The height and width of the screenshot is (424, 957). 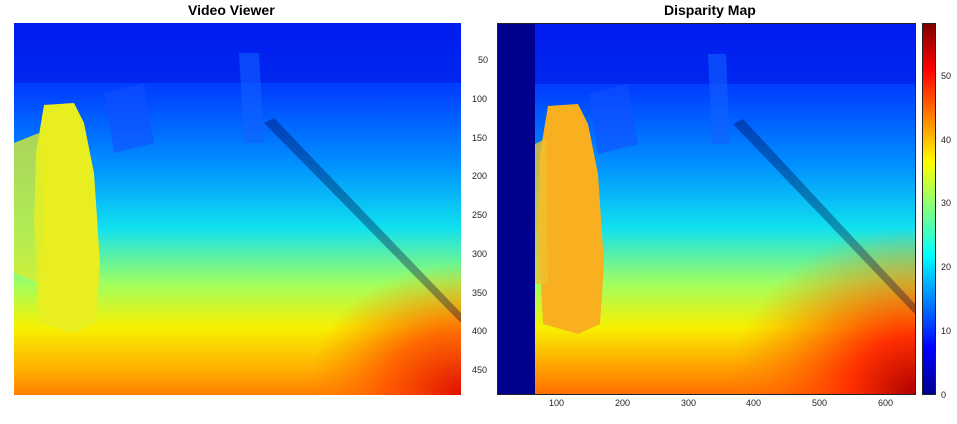 What do you see at coordinates (480, 293) in the screenshot?
I see `y-tick-label: 350` at bounding box center [480, 293].